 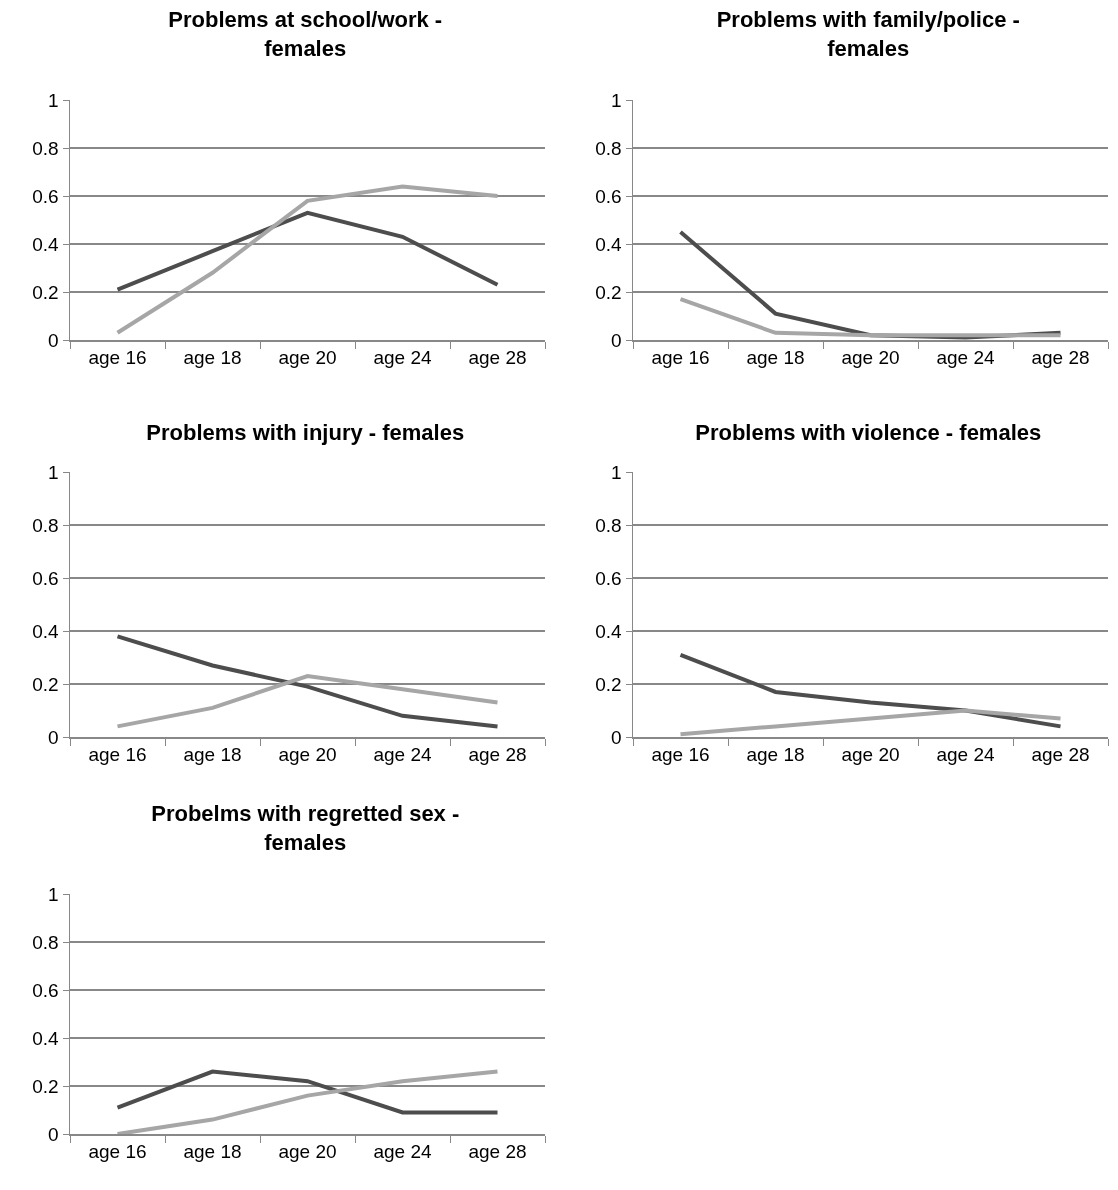 What do you see at coordinates (868, 34) in the screenshot?
I see `chart-title: Problems with family/police - females` at bounding box center [868, 34].